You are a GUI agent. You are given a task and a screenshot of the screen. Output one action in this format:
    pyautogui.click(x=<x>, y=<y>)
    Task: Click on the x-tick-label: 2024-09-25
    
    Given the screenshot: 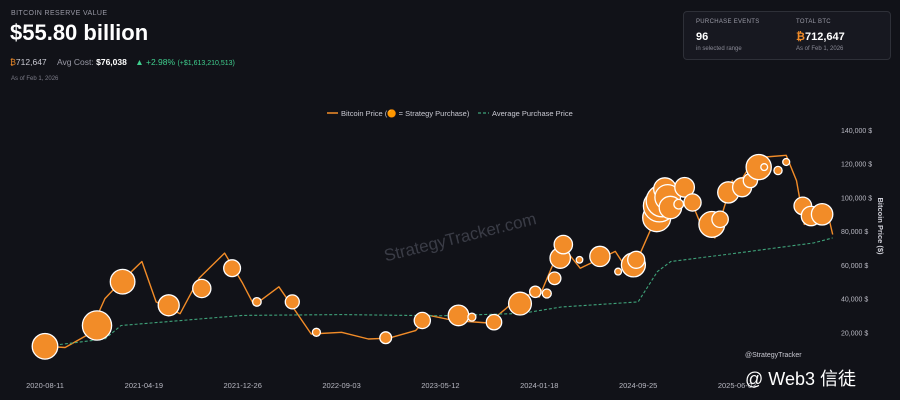 What is the action you would take?
    pyautogui.click(x=638, y=385)
    